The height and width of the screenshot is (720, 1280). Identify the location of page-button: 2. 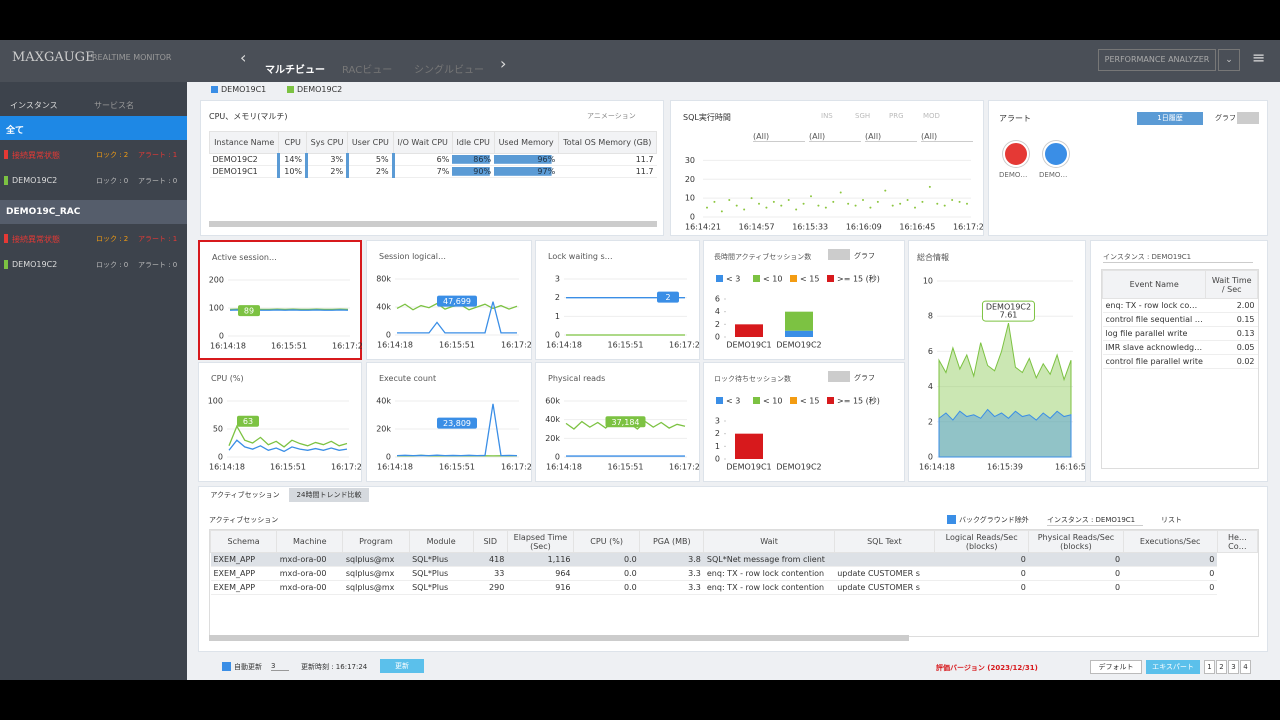
(1221, 667).